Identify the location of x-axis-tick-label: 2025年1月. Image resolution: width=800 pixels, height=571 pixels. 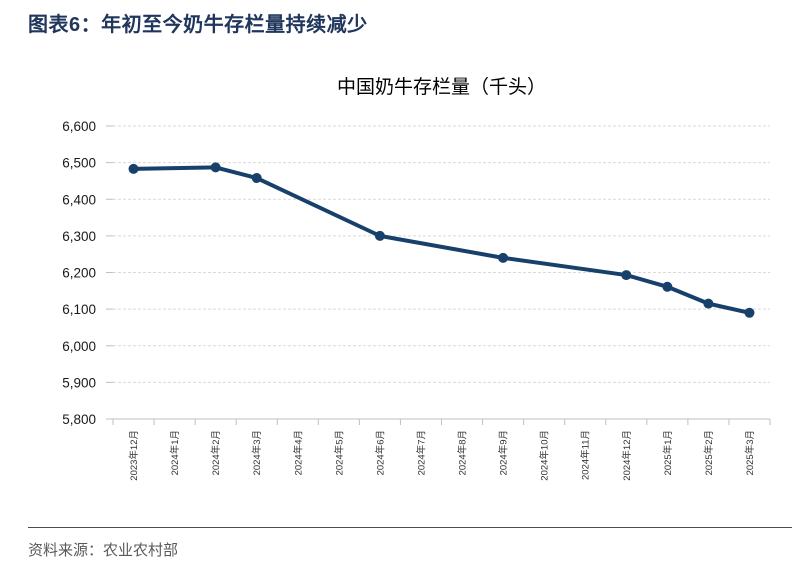
(668, 452).